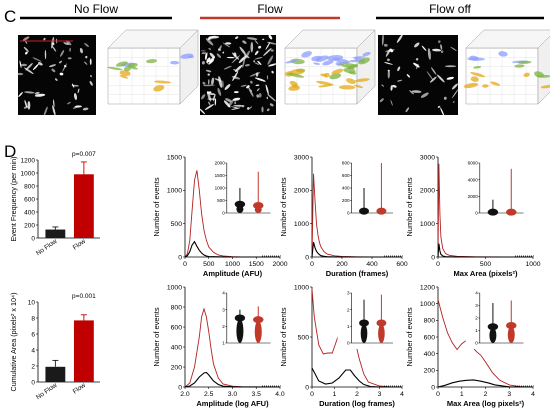 Image resolution: width=550 pixels, height=415 pixels. What do you see at coordinates (258, 332) in the screenshot?
I see `inset-violin-body-red` at bounding box center [258, 332].